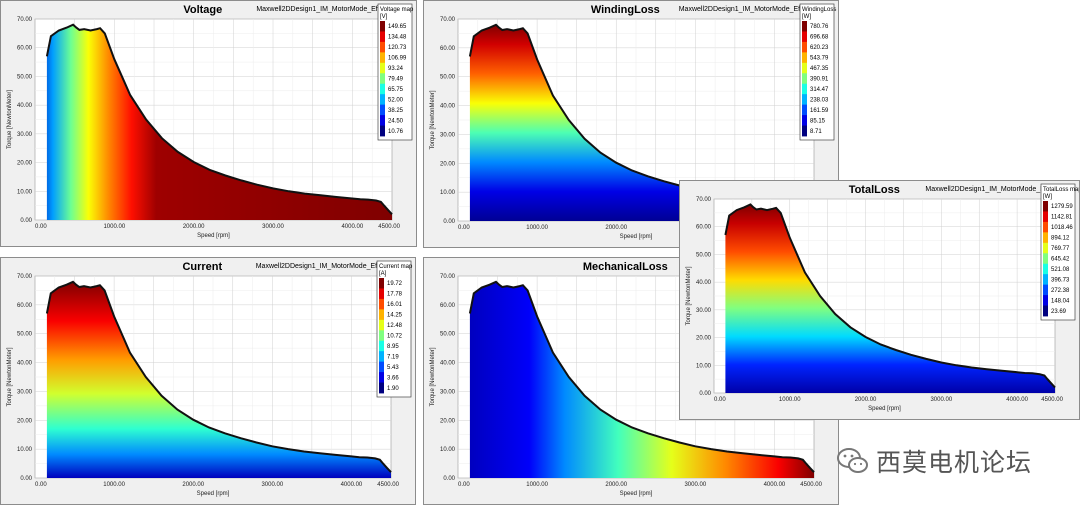 This screenshot has width=1080, height=506. Describe the element at coordinates (395, 326) in the screenshot. I see `legend-value: 12.48` at that location.